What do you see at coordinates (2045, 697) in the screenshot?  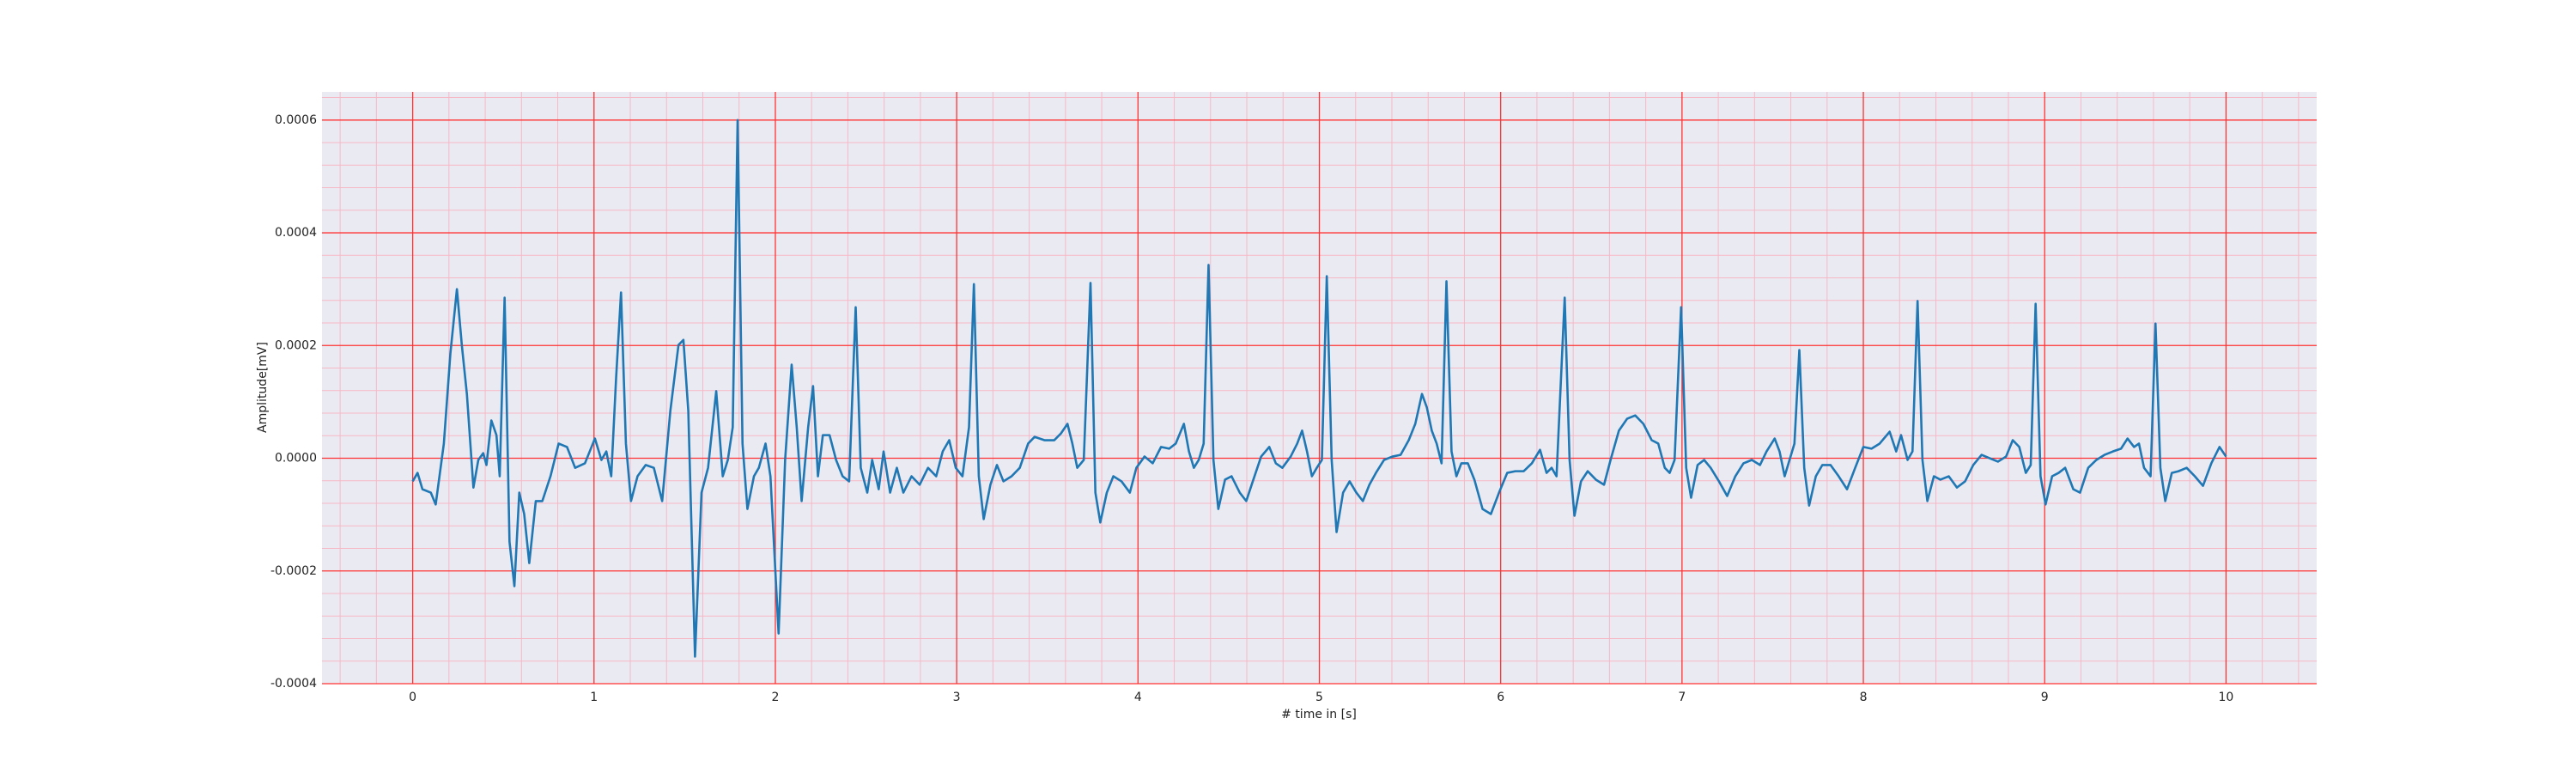 I see `x-tick-label: 9` at bounding box center [2045, 697].